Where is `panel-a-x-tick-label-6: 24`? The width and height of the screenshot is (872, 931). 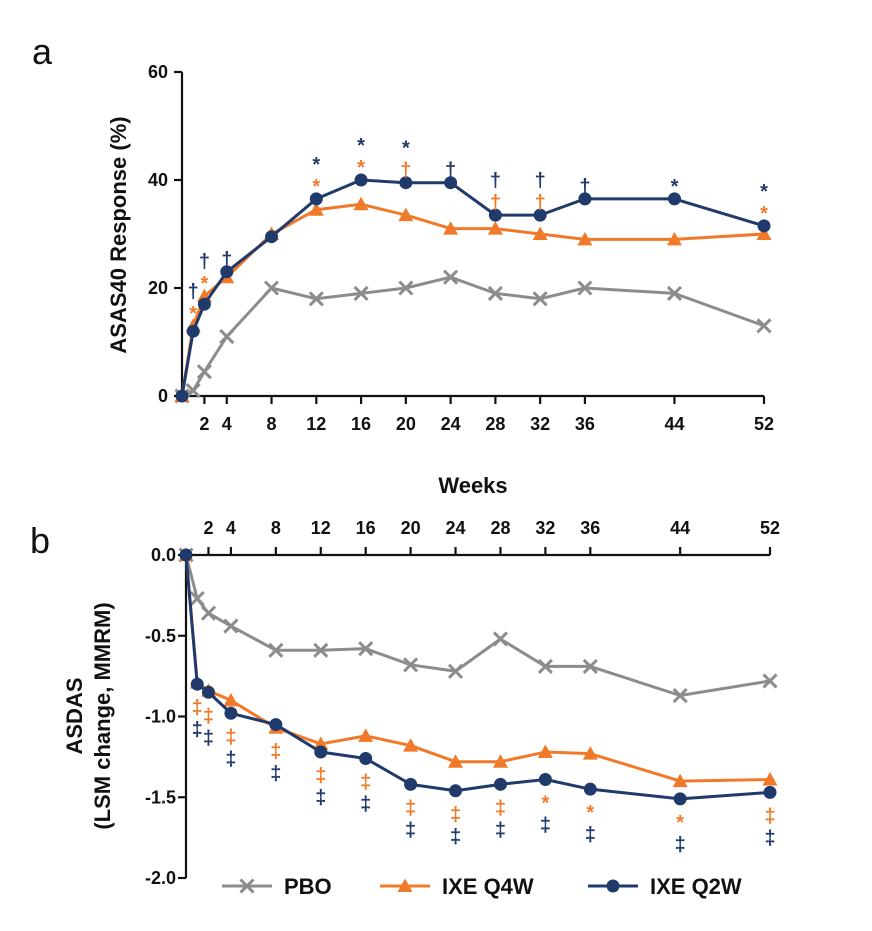 panel-a-x-tick-label-6: 24 is located at coordinates (451, 424).